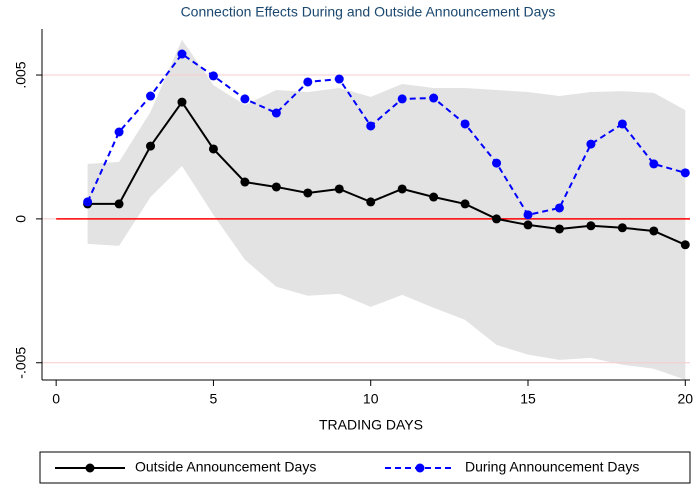 This screenshot has height=489, width=697. I want to click on x-tick-label: 15, so click(528, 399).